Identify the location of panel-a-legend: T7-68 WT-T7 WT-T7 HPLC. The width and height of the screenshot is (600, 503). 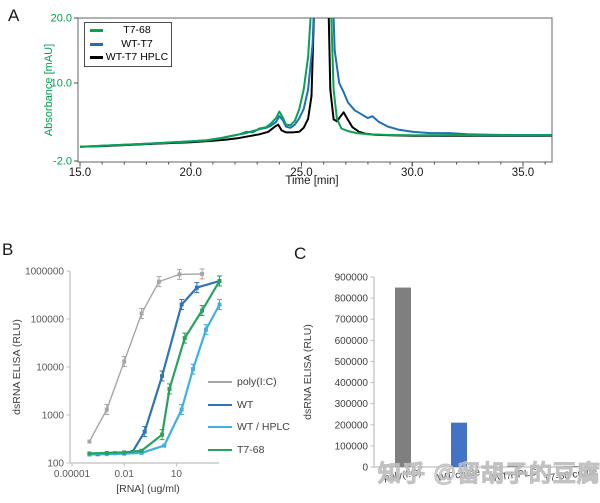
(128, 44).